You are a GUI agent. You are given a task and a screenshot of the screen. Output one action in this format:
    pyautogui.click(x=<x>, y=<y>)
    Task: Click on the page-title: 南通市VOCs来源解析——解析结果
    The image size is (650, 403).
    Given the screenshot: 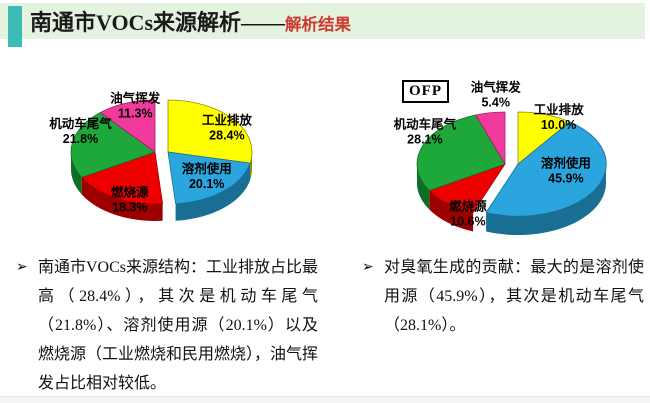 What is the action you would take?
    pyautogui.click(x=330, y=24)
    